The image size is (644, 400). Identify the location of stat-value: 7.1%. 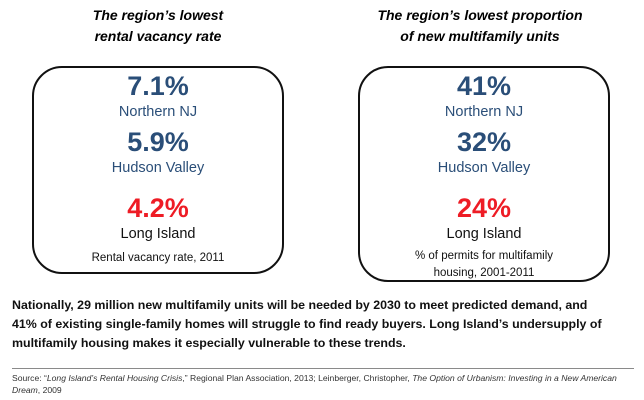
(158, 86).